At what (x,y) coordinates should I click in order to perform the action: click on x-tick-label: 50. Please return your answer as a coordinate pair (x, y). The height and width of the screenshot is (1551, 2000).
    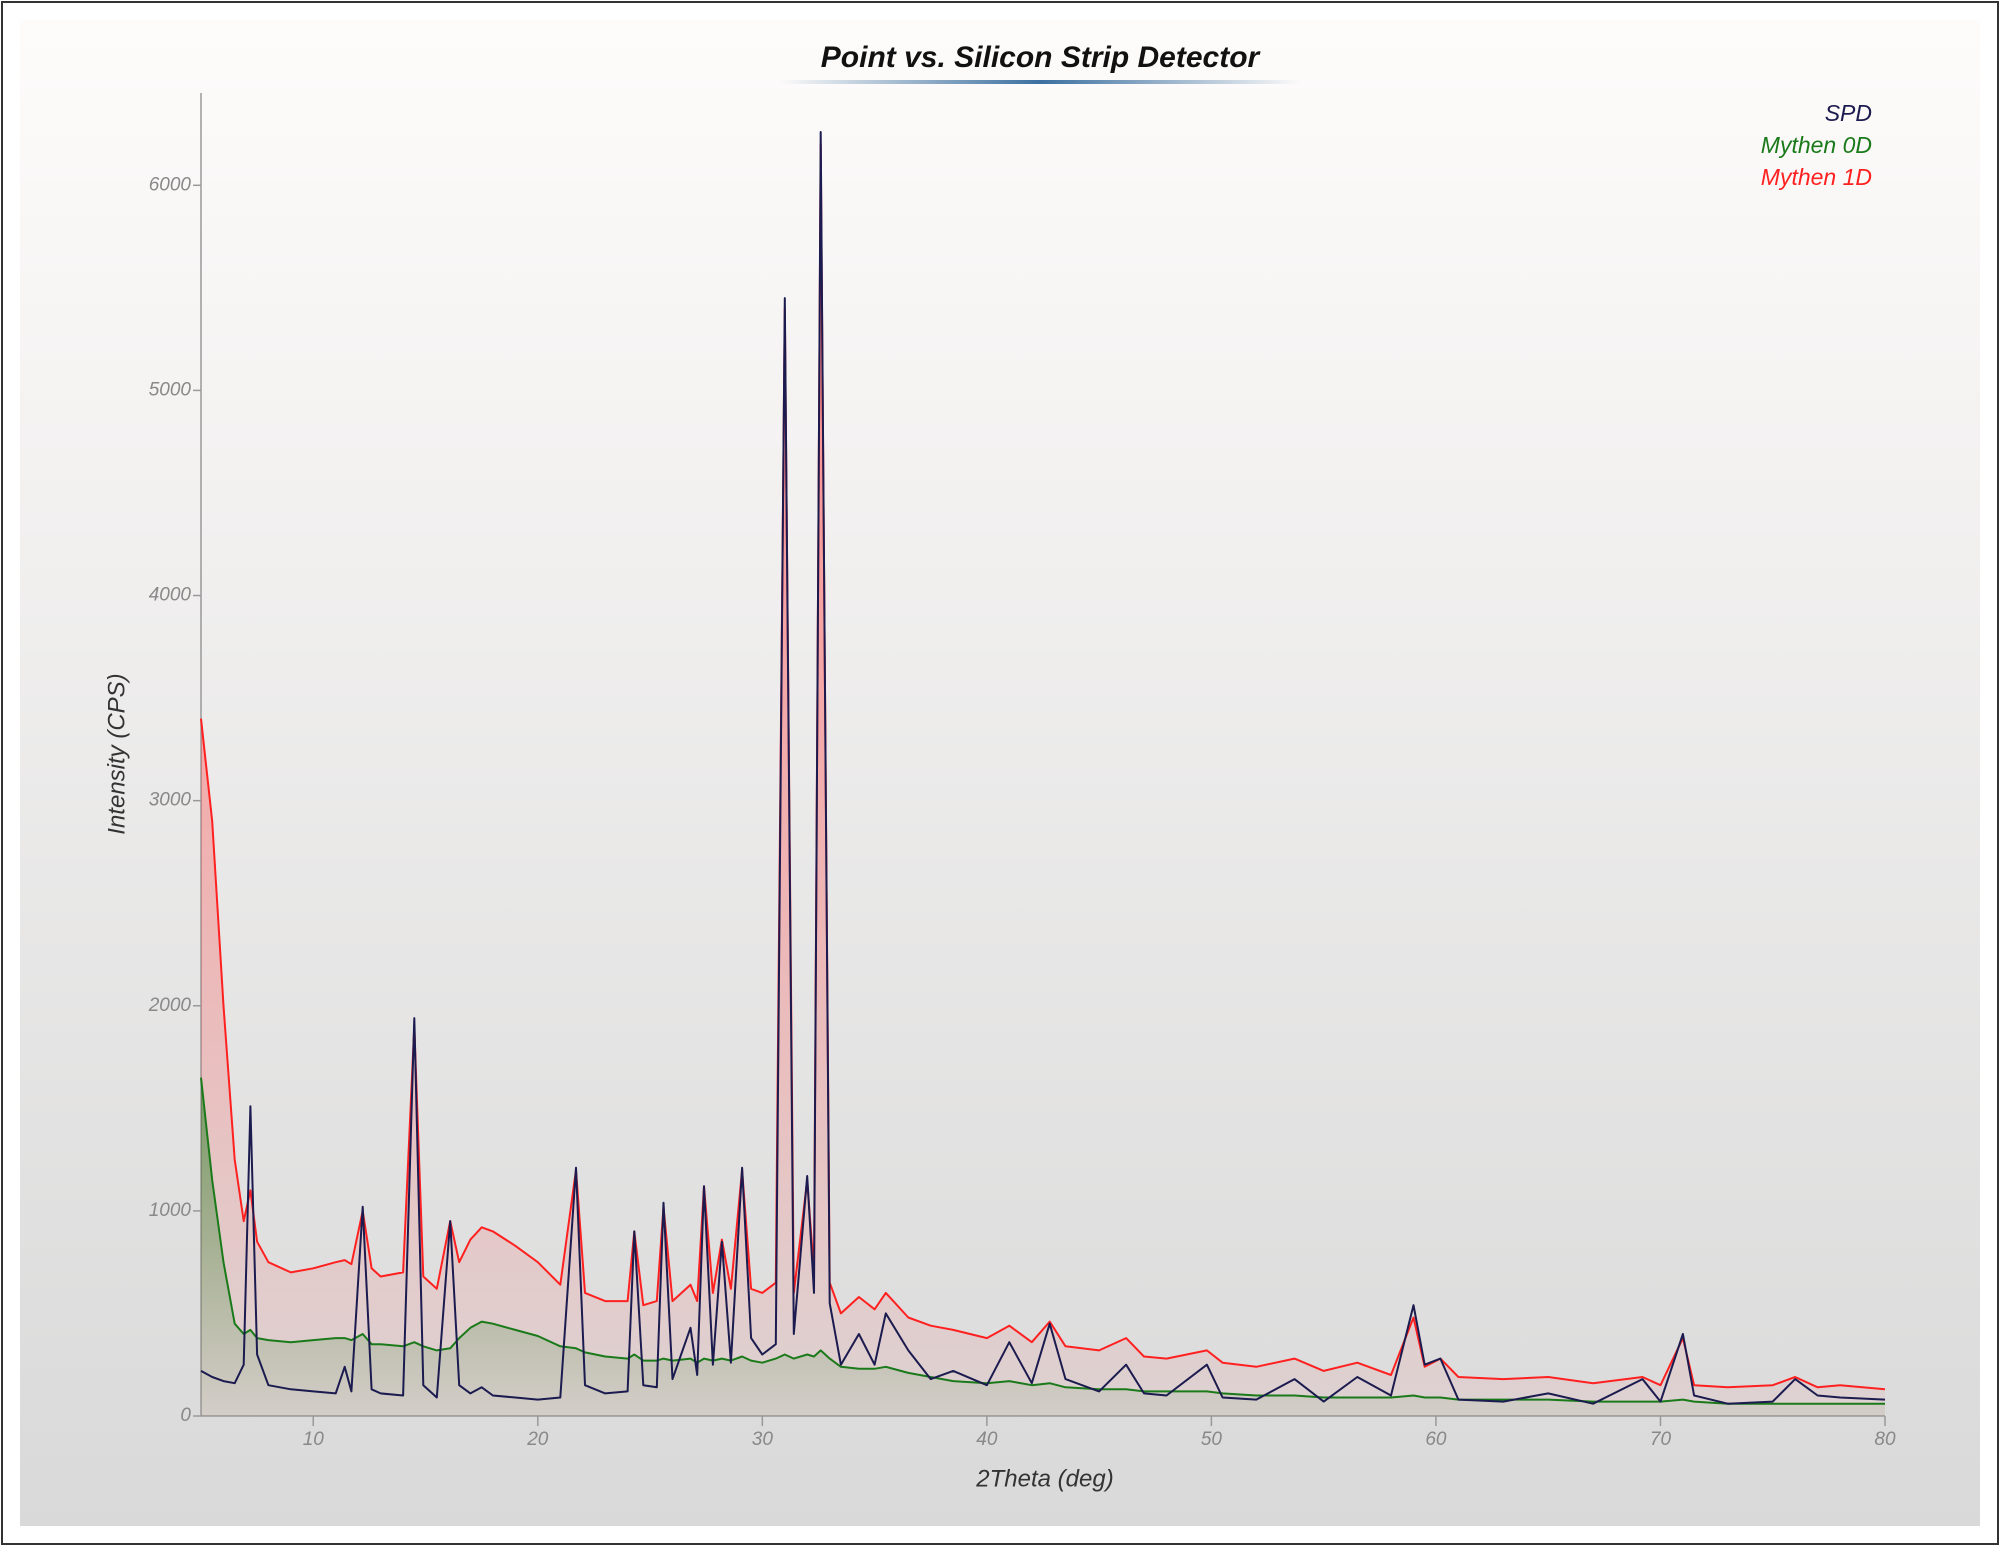
    Looking at the image, I should click on (1212, 1439).